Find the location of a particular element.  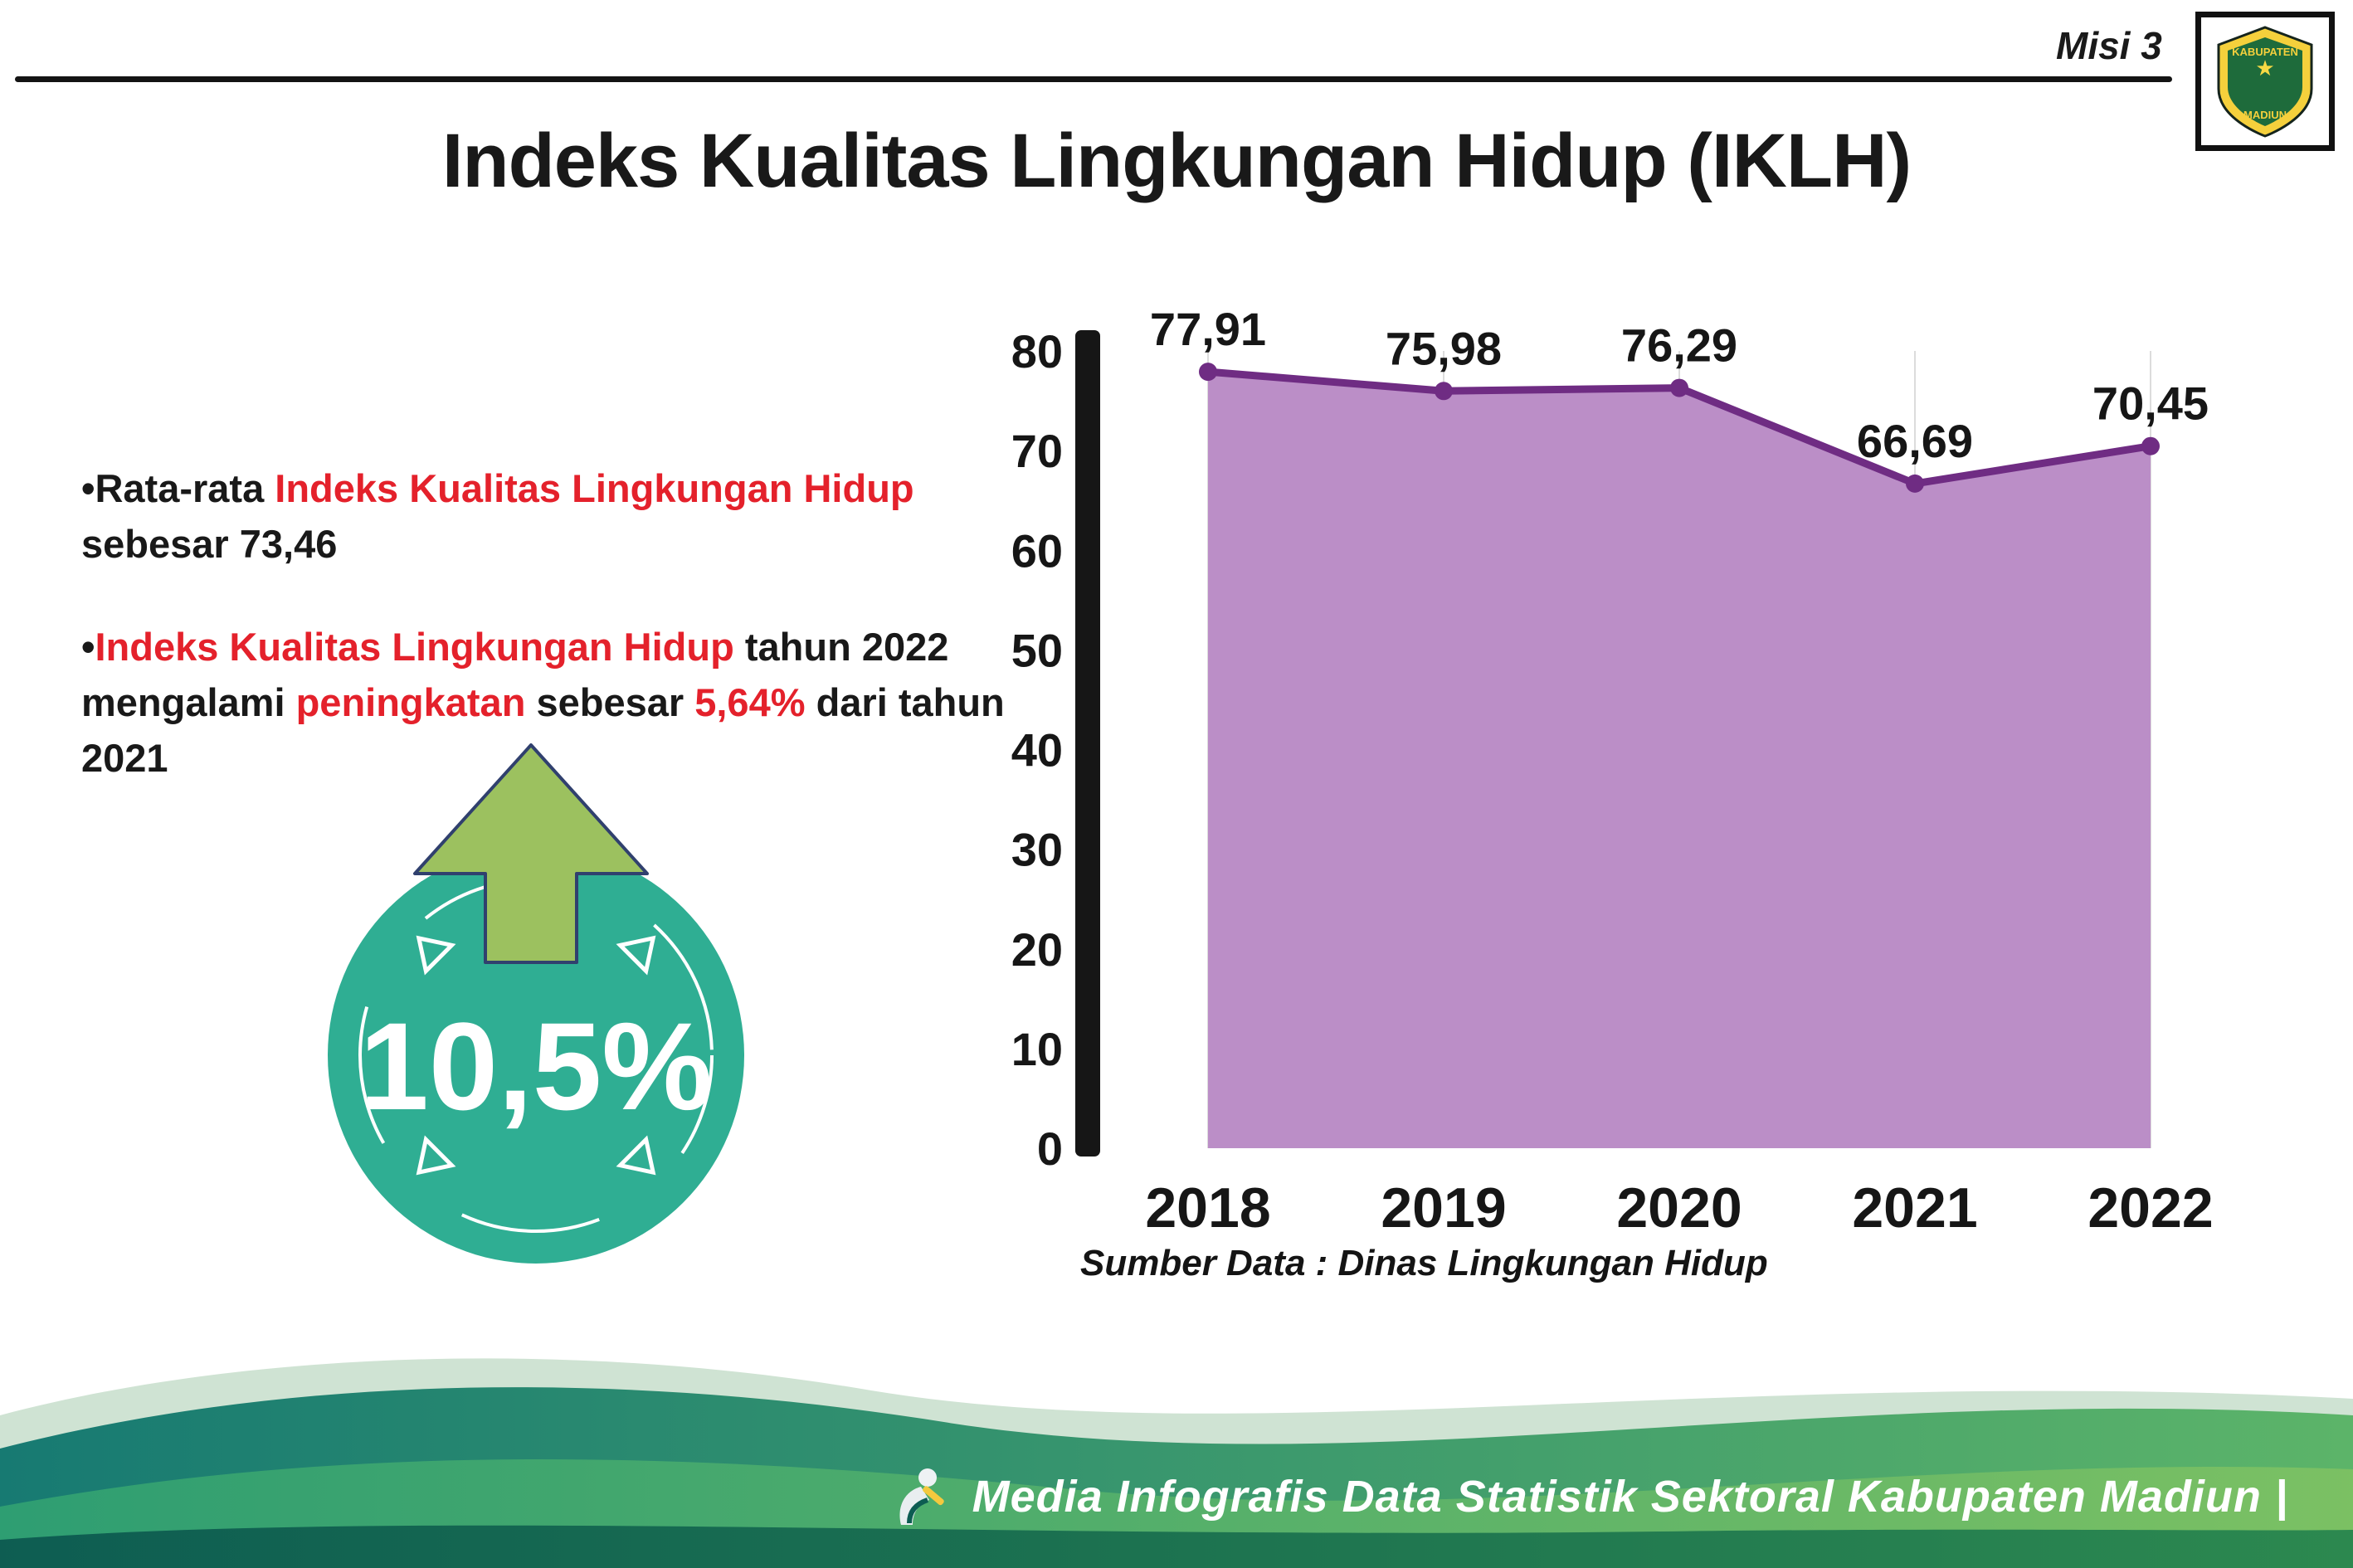

footer-writer-icon is located at coordinates (921, 1496).